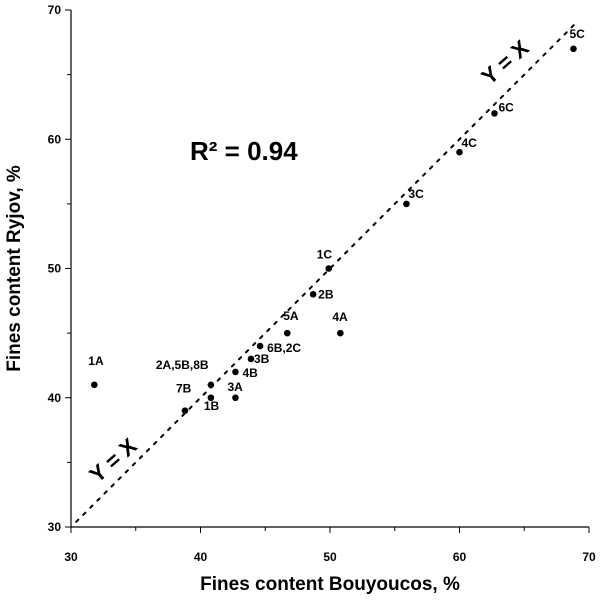 The height and width of the screenshot is (604, 600). I want to click on x-tick-label: 30, so click(71, 557).